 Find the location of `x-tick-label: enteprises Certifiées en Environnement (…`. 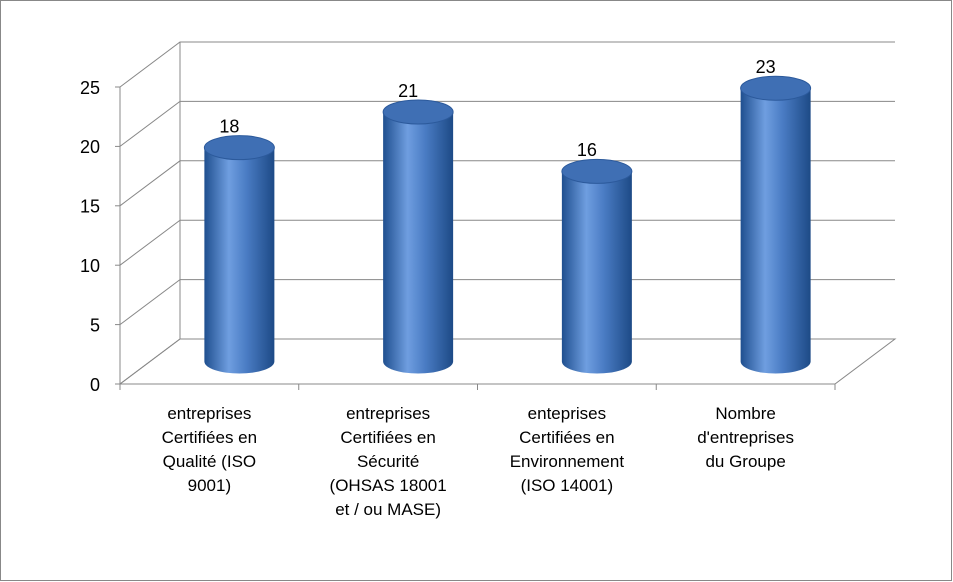

x-tick-label: enteprises Certifiées en Environnement (… is located at coordinates (567, 449).